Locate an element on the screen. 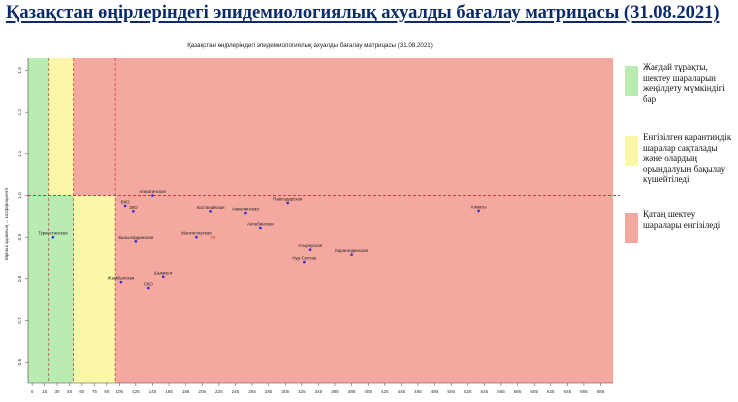 This screenshot has height=402, width=738. x-tick-label: 15 is located at coordinates (45, 391).